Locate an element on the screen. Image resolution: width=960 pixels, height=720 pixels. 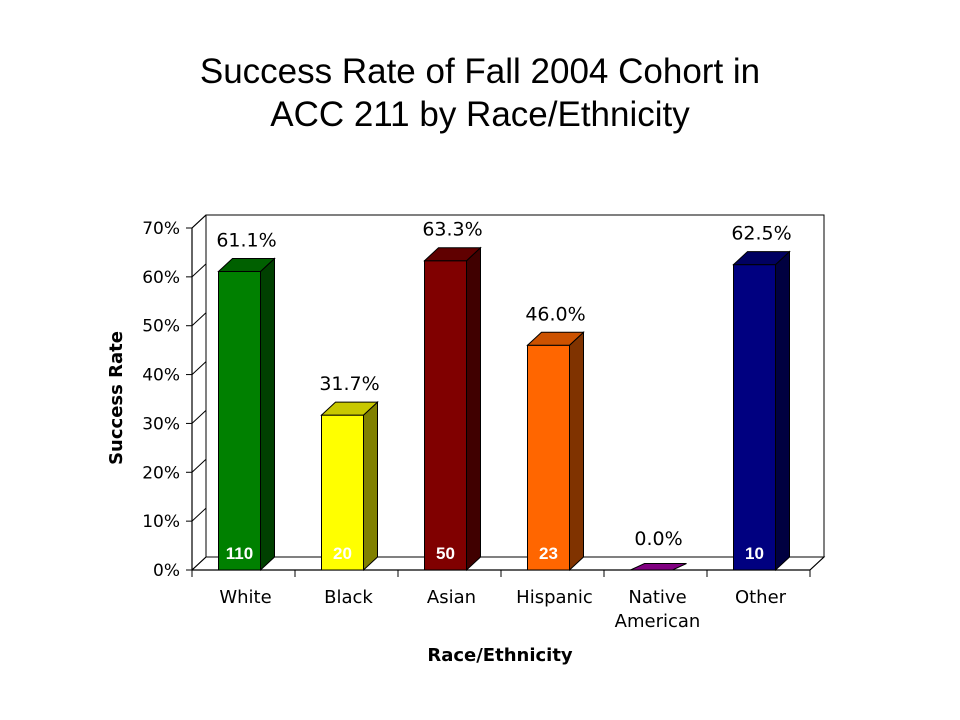
count-label: 23 is located at coordinates (548, 553).